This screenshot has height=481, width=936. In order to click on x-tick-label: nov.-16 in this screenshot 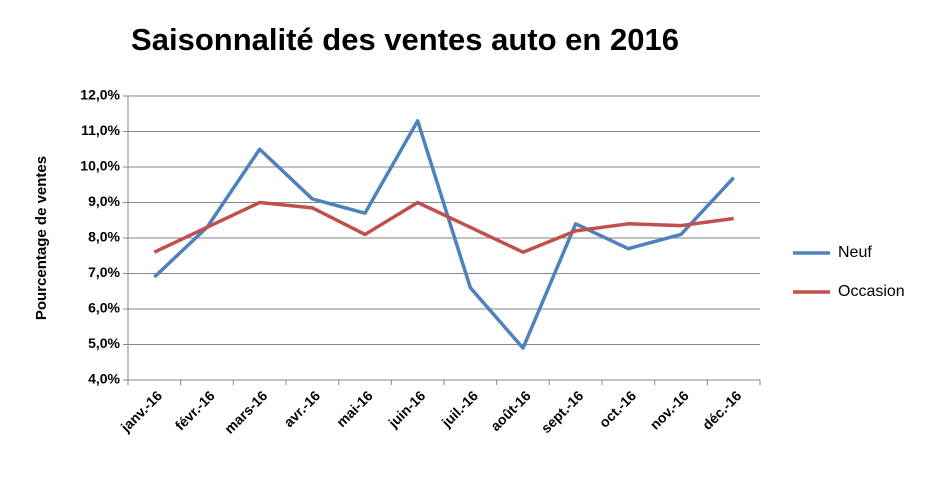, I will do `click(668, 409)`.